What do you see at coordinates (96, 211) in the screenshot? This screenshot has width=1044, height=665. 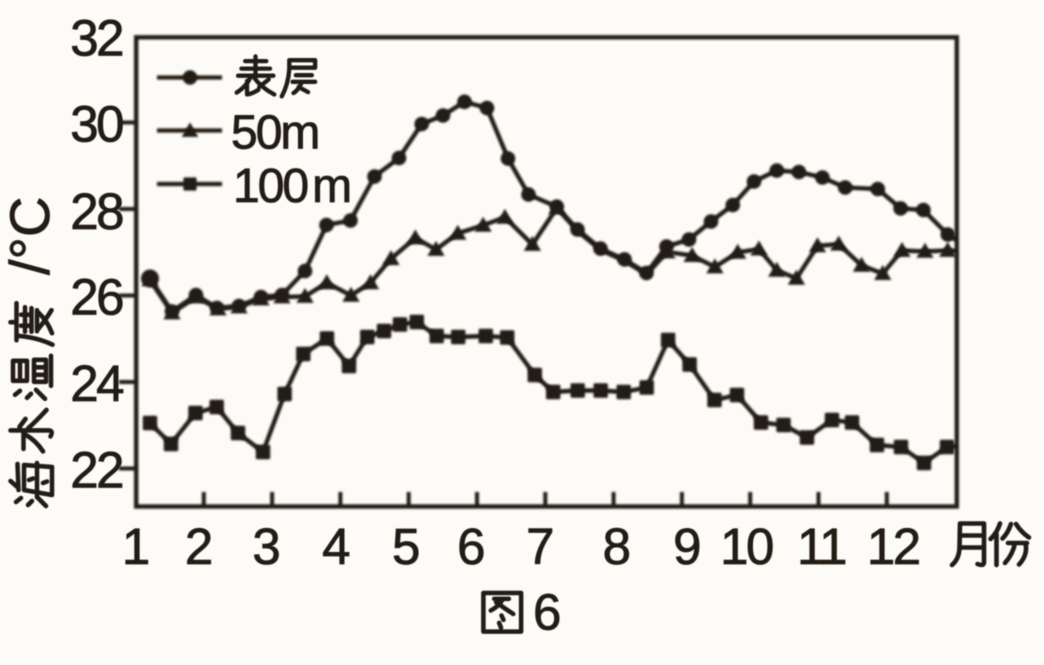 I see `svg-text: 28` at bounding box center [96, 211].